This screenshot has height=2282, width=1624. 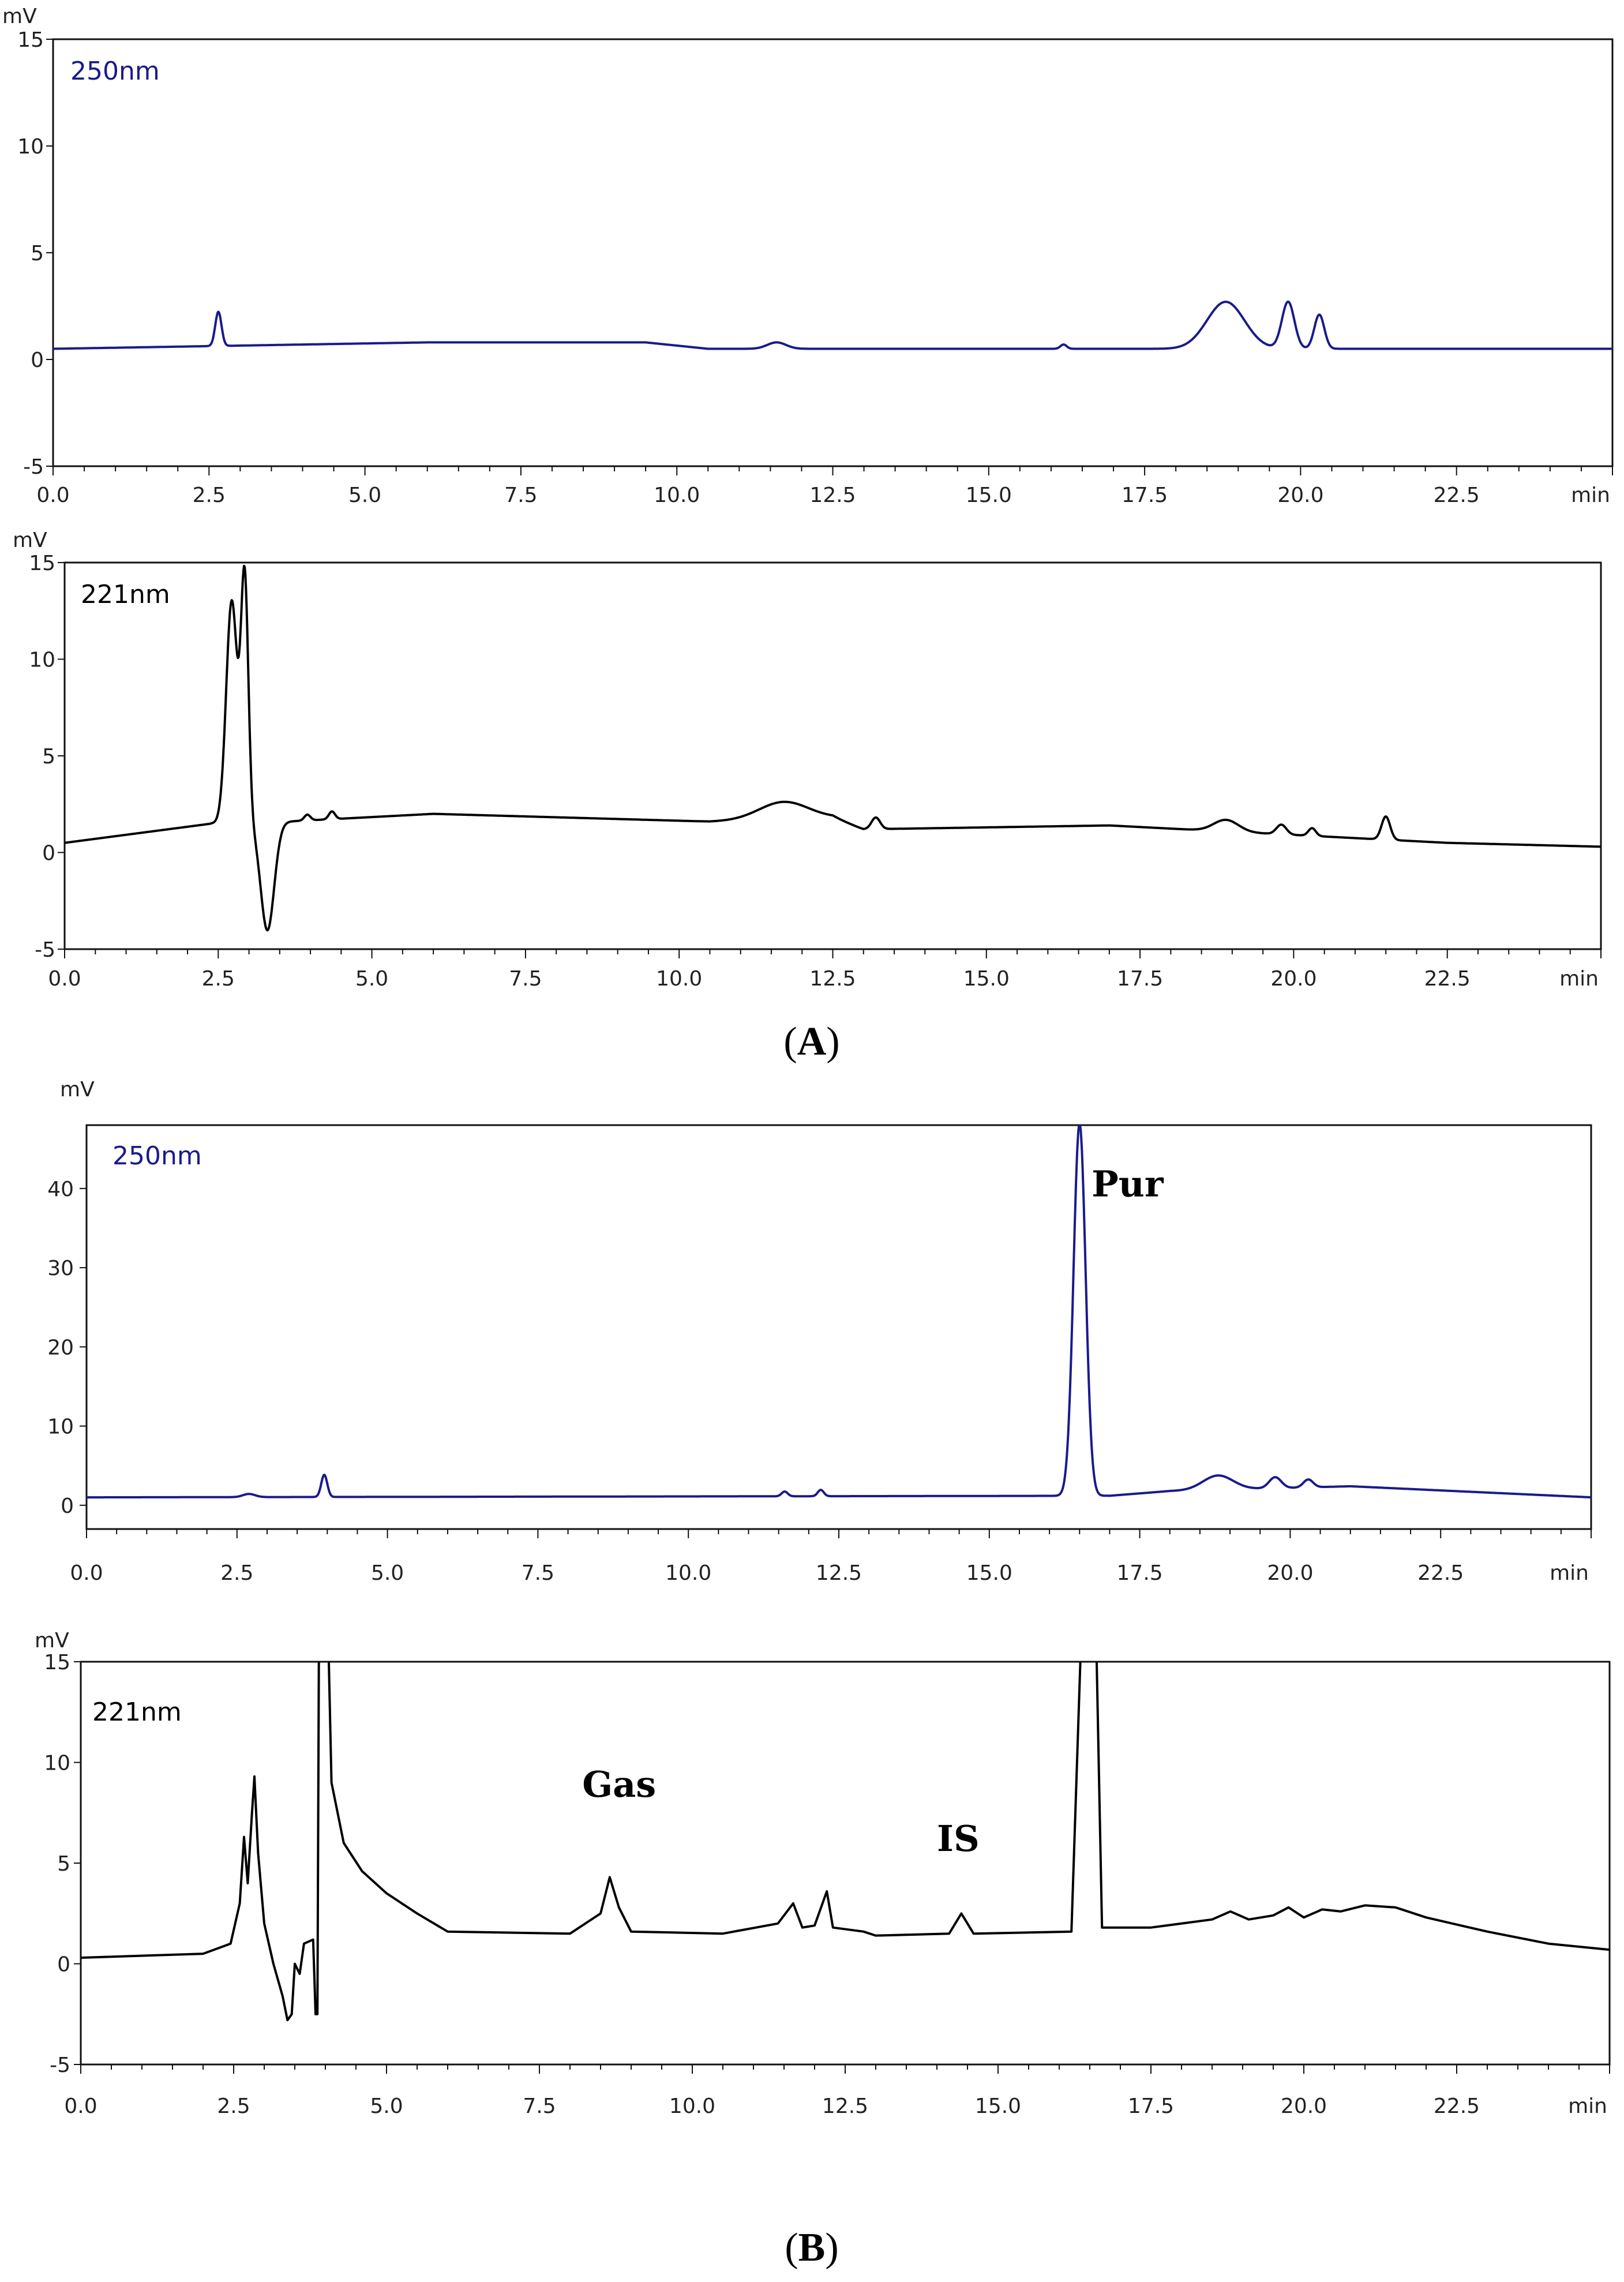 What do you see at coordinates (60, 1189) in the screenshot?
I see `y-tick-label: 40` at bounding box center [60, 1189].